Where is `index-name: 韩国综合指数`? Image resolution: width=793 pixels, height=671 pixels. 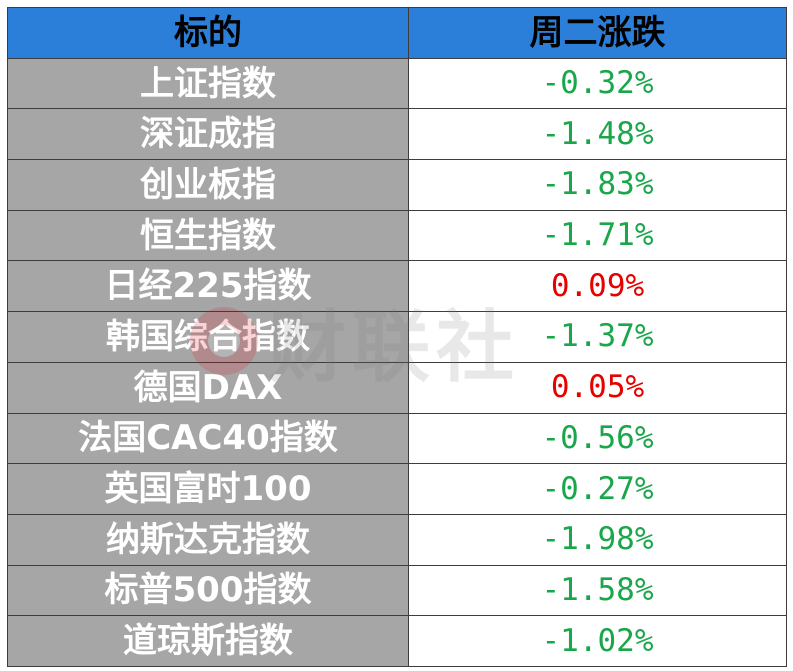
index-name: 韩国综合指数 is located at coordinates (208, 337).